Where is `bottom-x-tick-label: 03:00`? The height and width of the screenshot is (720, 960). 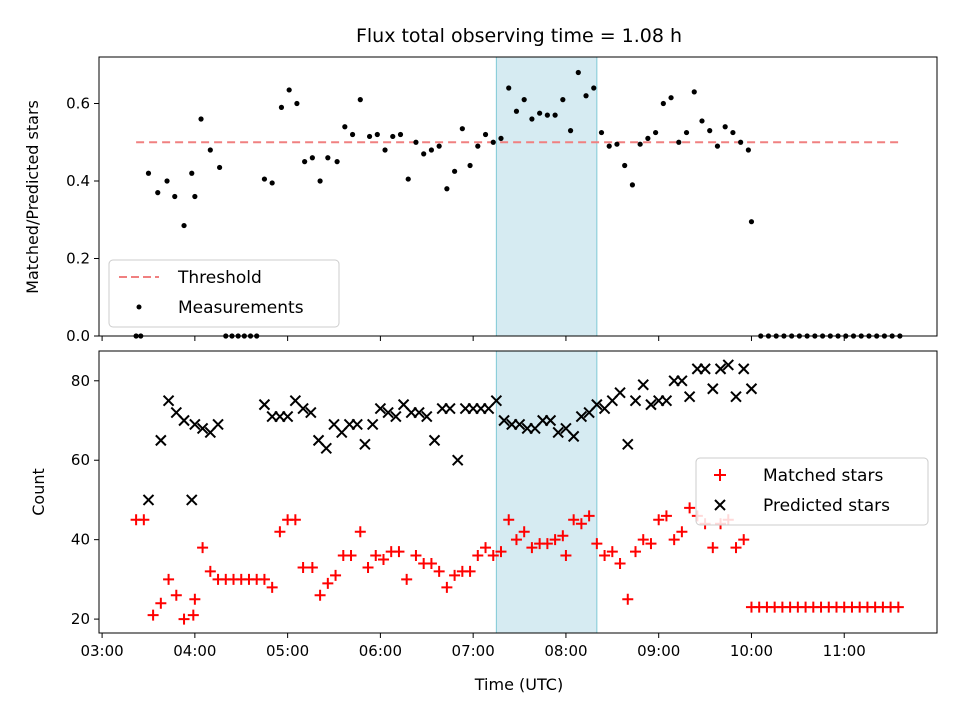
bottom-x-tick-label: 03:00 is located at coordinates (101, 651).